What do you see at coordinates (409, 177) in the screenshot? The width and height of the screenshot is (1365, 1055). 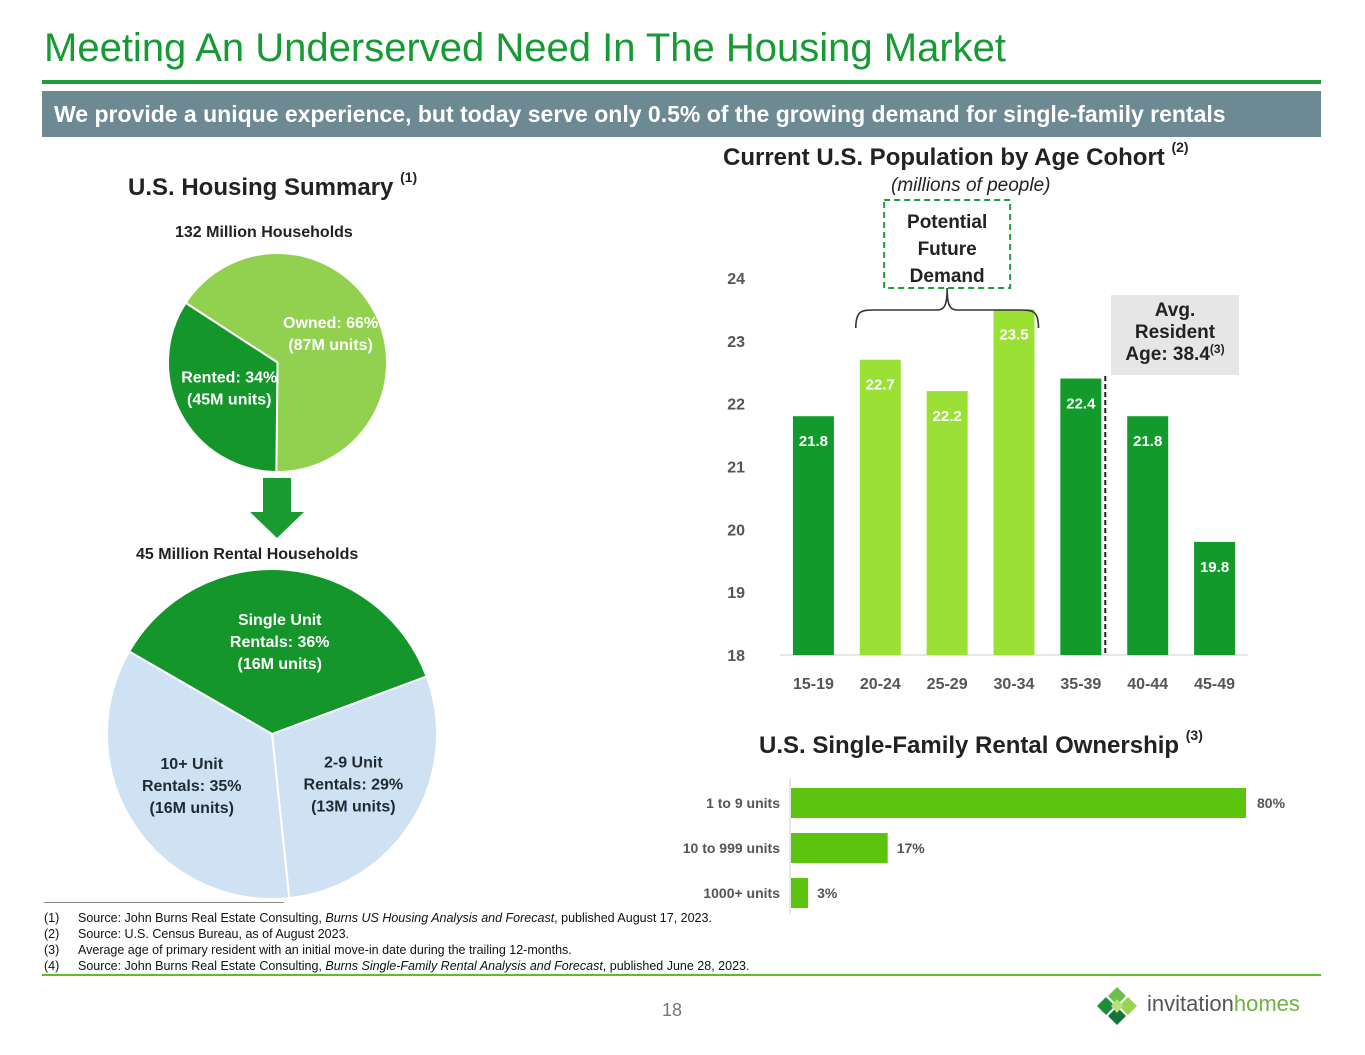 I see `housing-summary-footnote-ref: (1)` at bounding box center [409, 177].